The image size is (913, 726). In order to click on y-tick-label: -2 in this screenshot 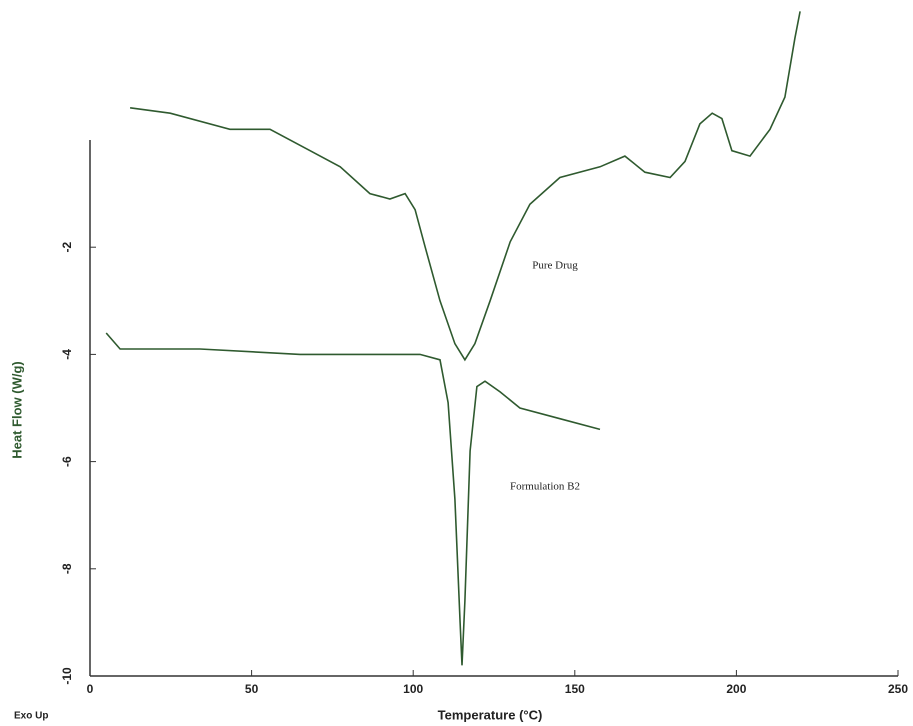, I will do `click(67, 247)`.